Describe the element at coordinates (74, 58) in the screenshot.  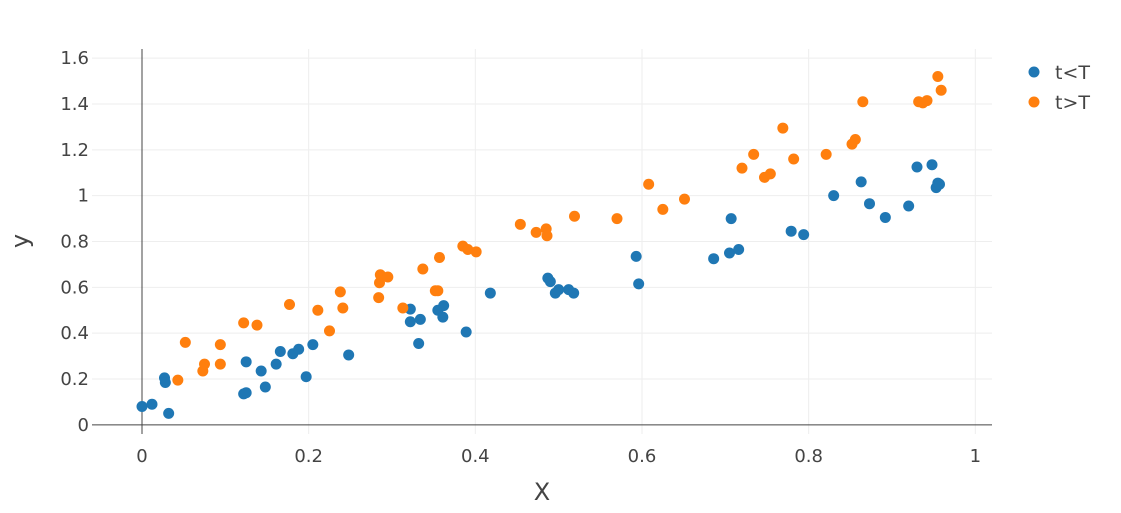
I see `y-tick-label: 1.6` at that location.